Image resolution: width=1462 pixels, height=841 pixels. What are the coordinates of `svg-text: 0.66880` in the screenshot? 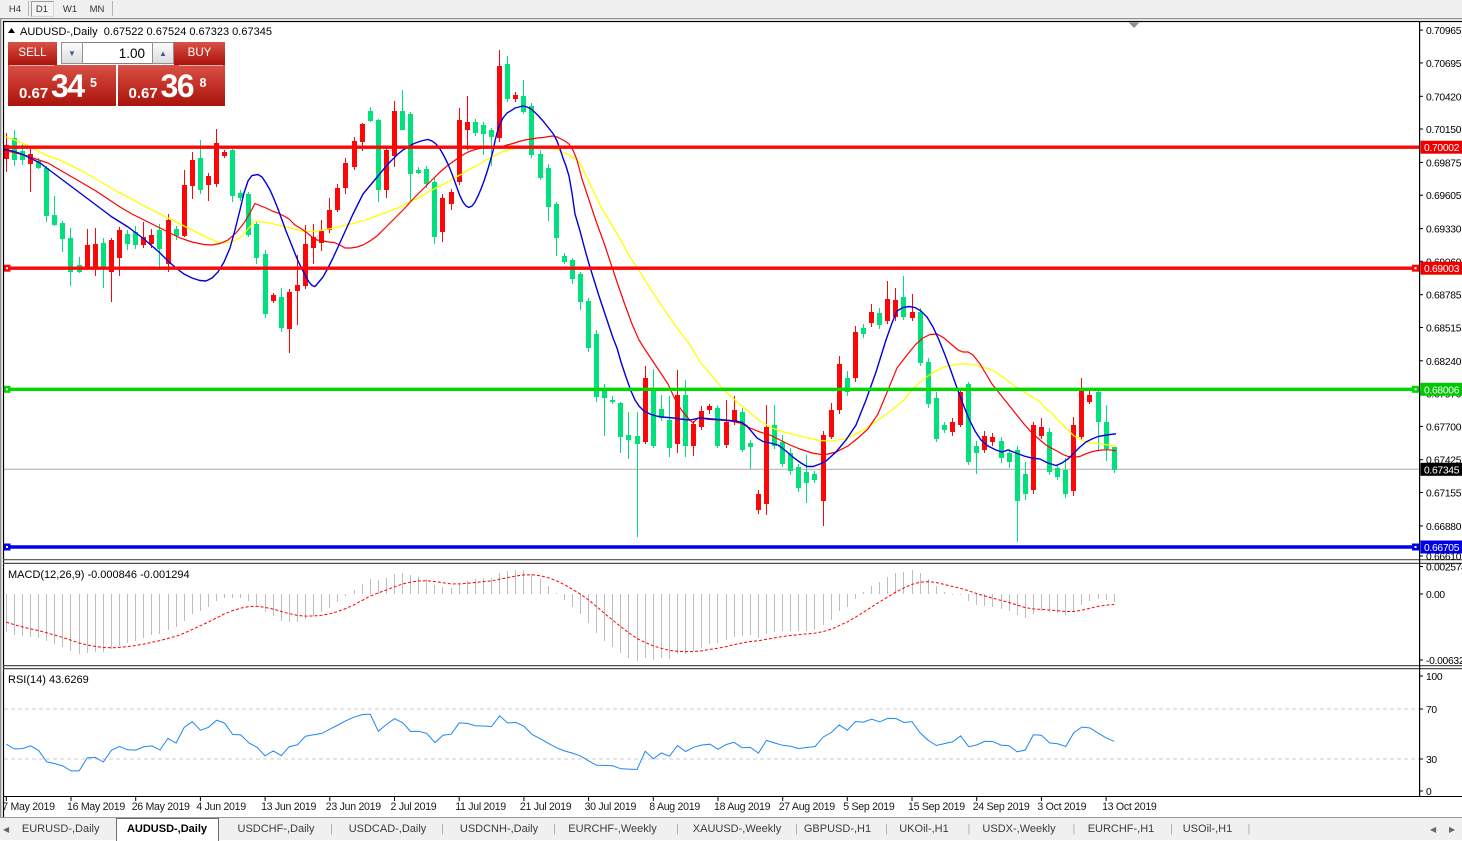 It's located at (1444, 527).